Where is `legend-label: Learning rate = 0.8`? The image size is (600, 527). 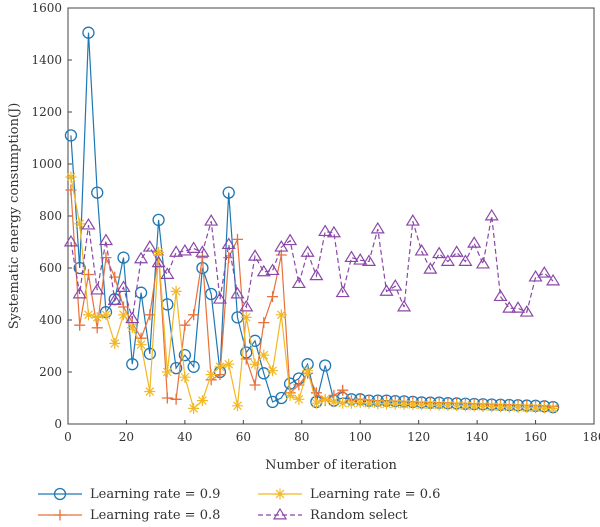
legend-label: Learning rate = 0.8 is located at coordinates (155, 515).